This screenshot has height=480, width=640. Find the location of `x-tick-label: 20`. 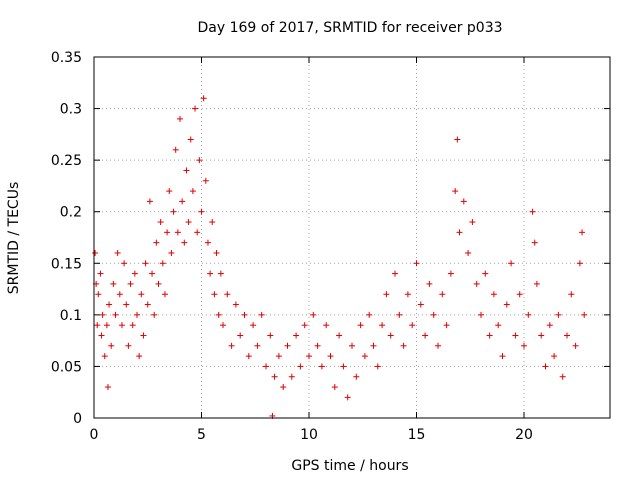

x-tick-label: 20 is located at coordinates (524, 435).